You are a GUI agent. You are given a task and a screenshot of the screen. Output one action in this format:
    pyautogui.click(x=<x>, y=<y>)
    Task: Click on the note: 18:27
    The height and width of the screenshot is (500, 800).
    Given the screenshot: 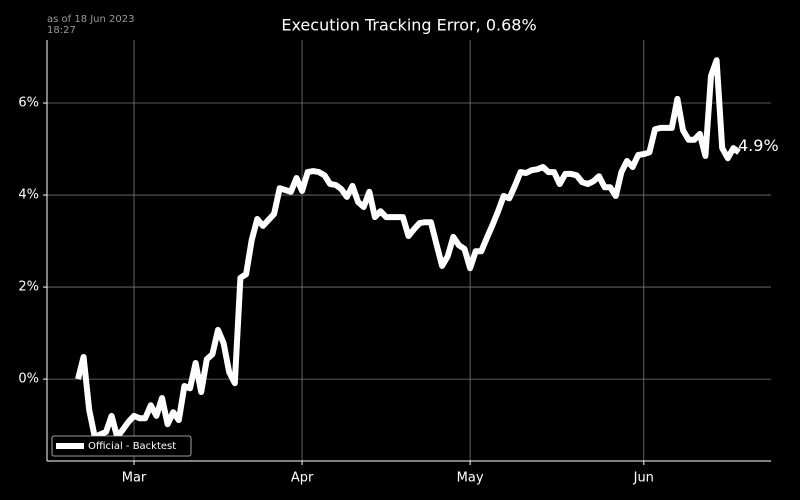 What is the action you would take?
    pyautogui.click(x=61, y=30)
    